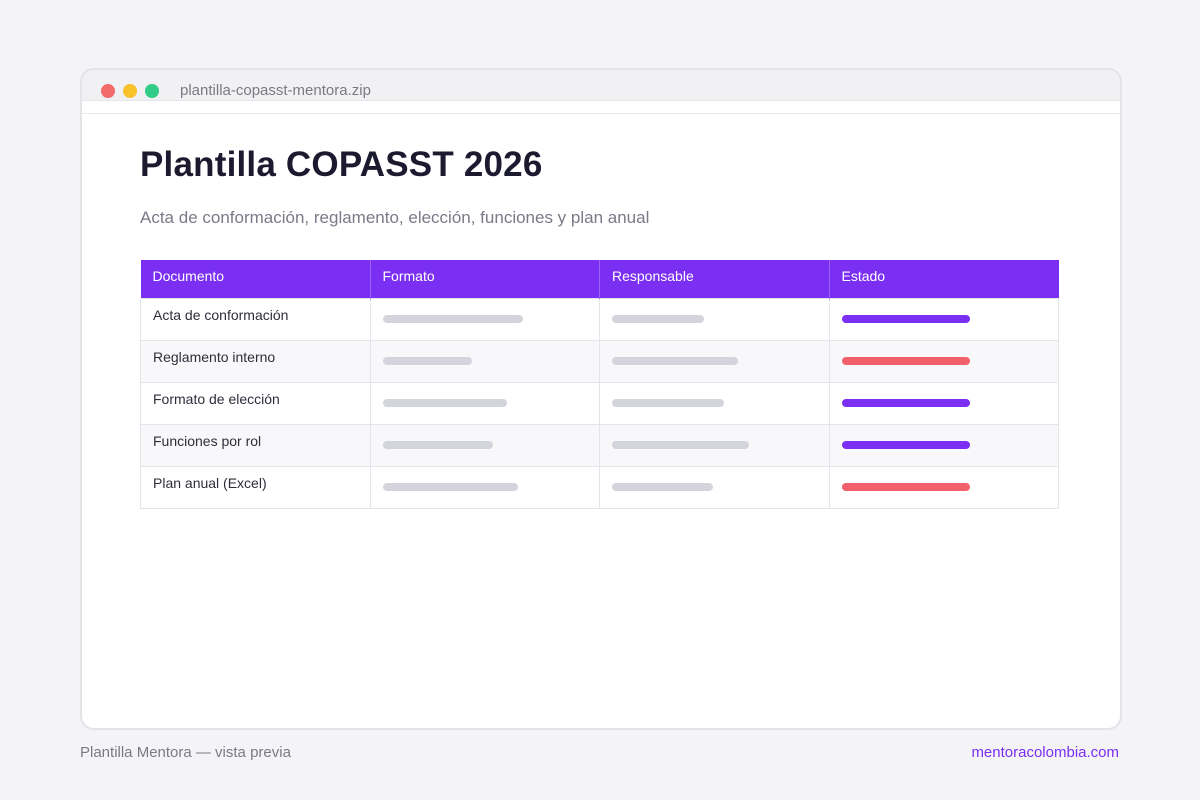  What do you see at coordinates (714, 279) in the screenshot?
I see `column-header-responsable: Responsable` at bounding box center [714, 279].